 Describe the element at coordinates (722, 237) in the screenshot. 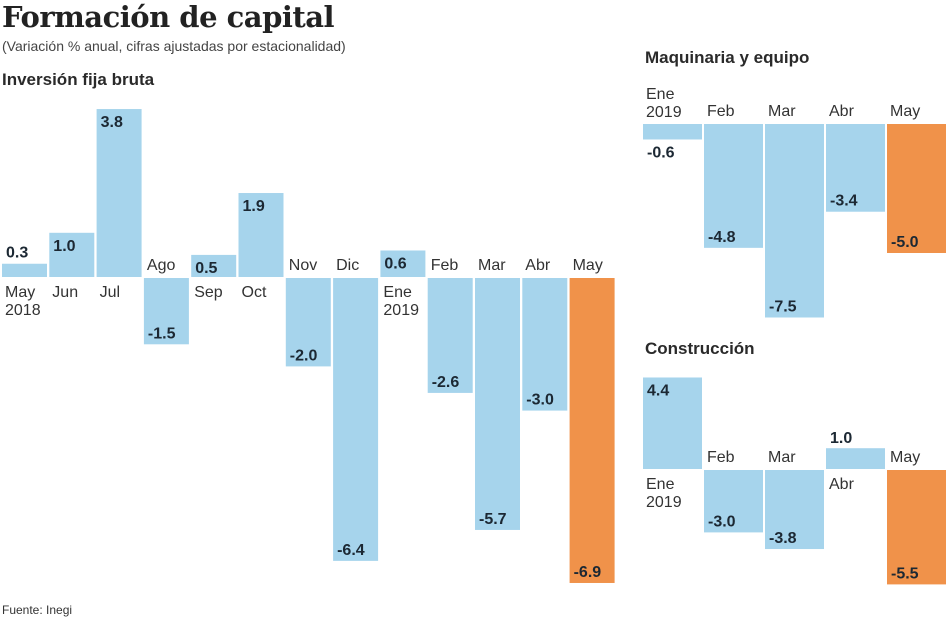

I see `data-label: -4.8` at that location.